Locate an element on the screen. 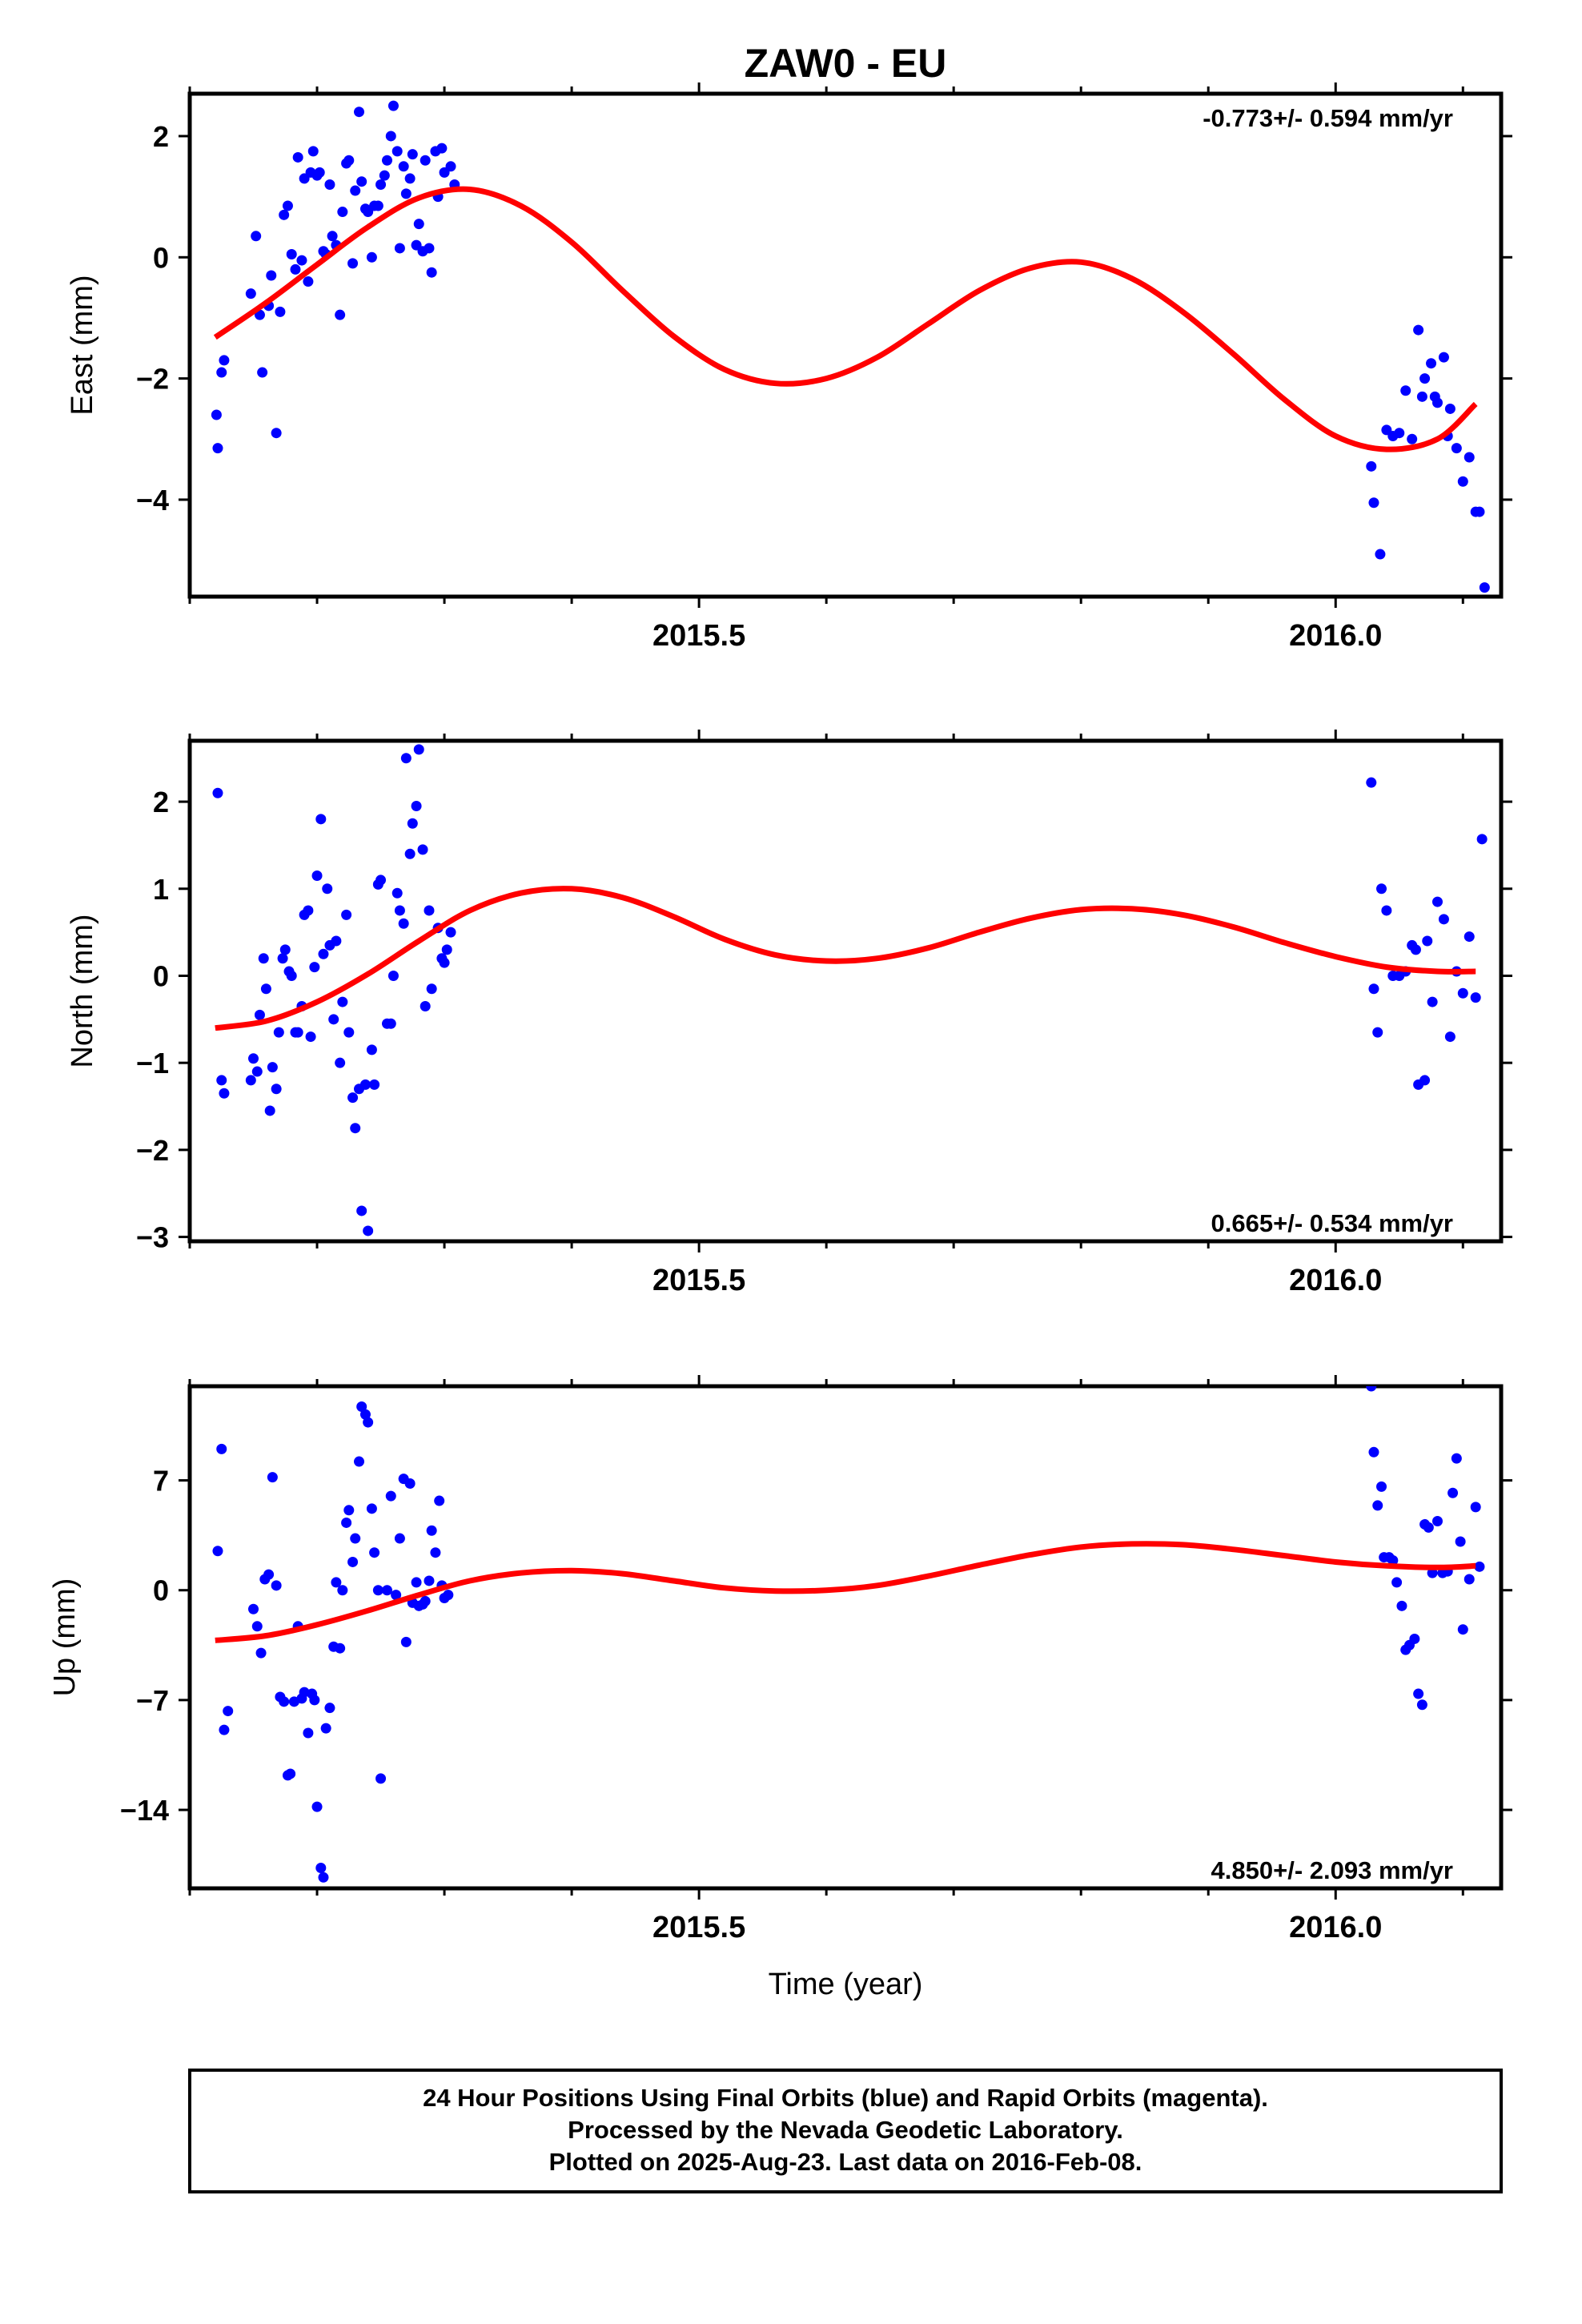 The height and width of the screenshot is (2324, 1582). y-tick-label: 2 is located at coordinates (161, 136).